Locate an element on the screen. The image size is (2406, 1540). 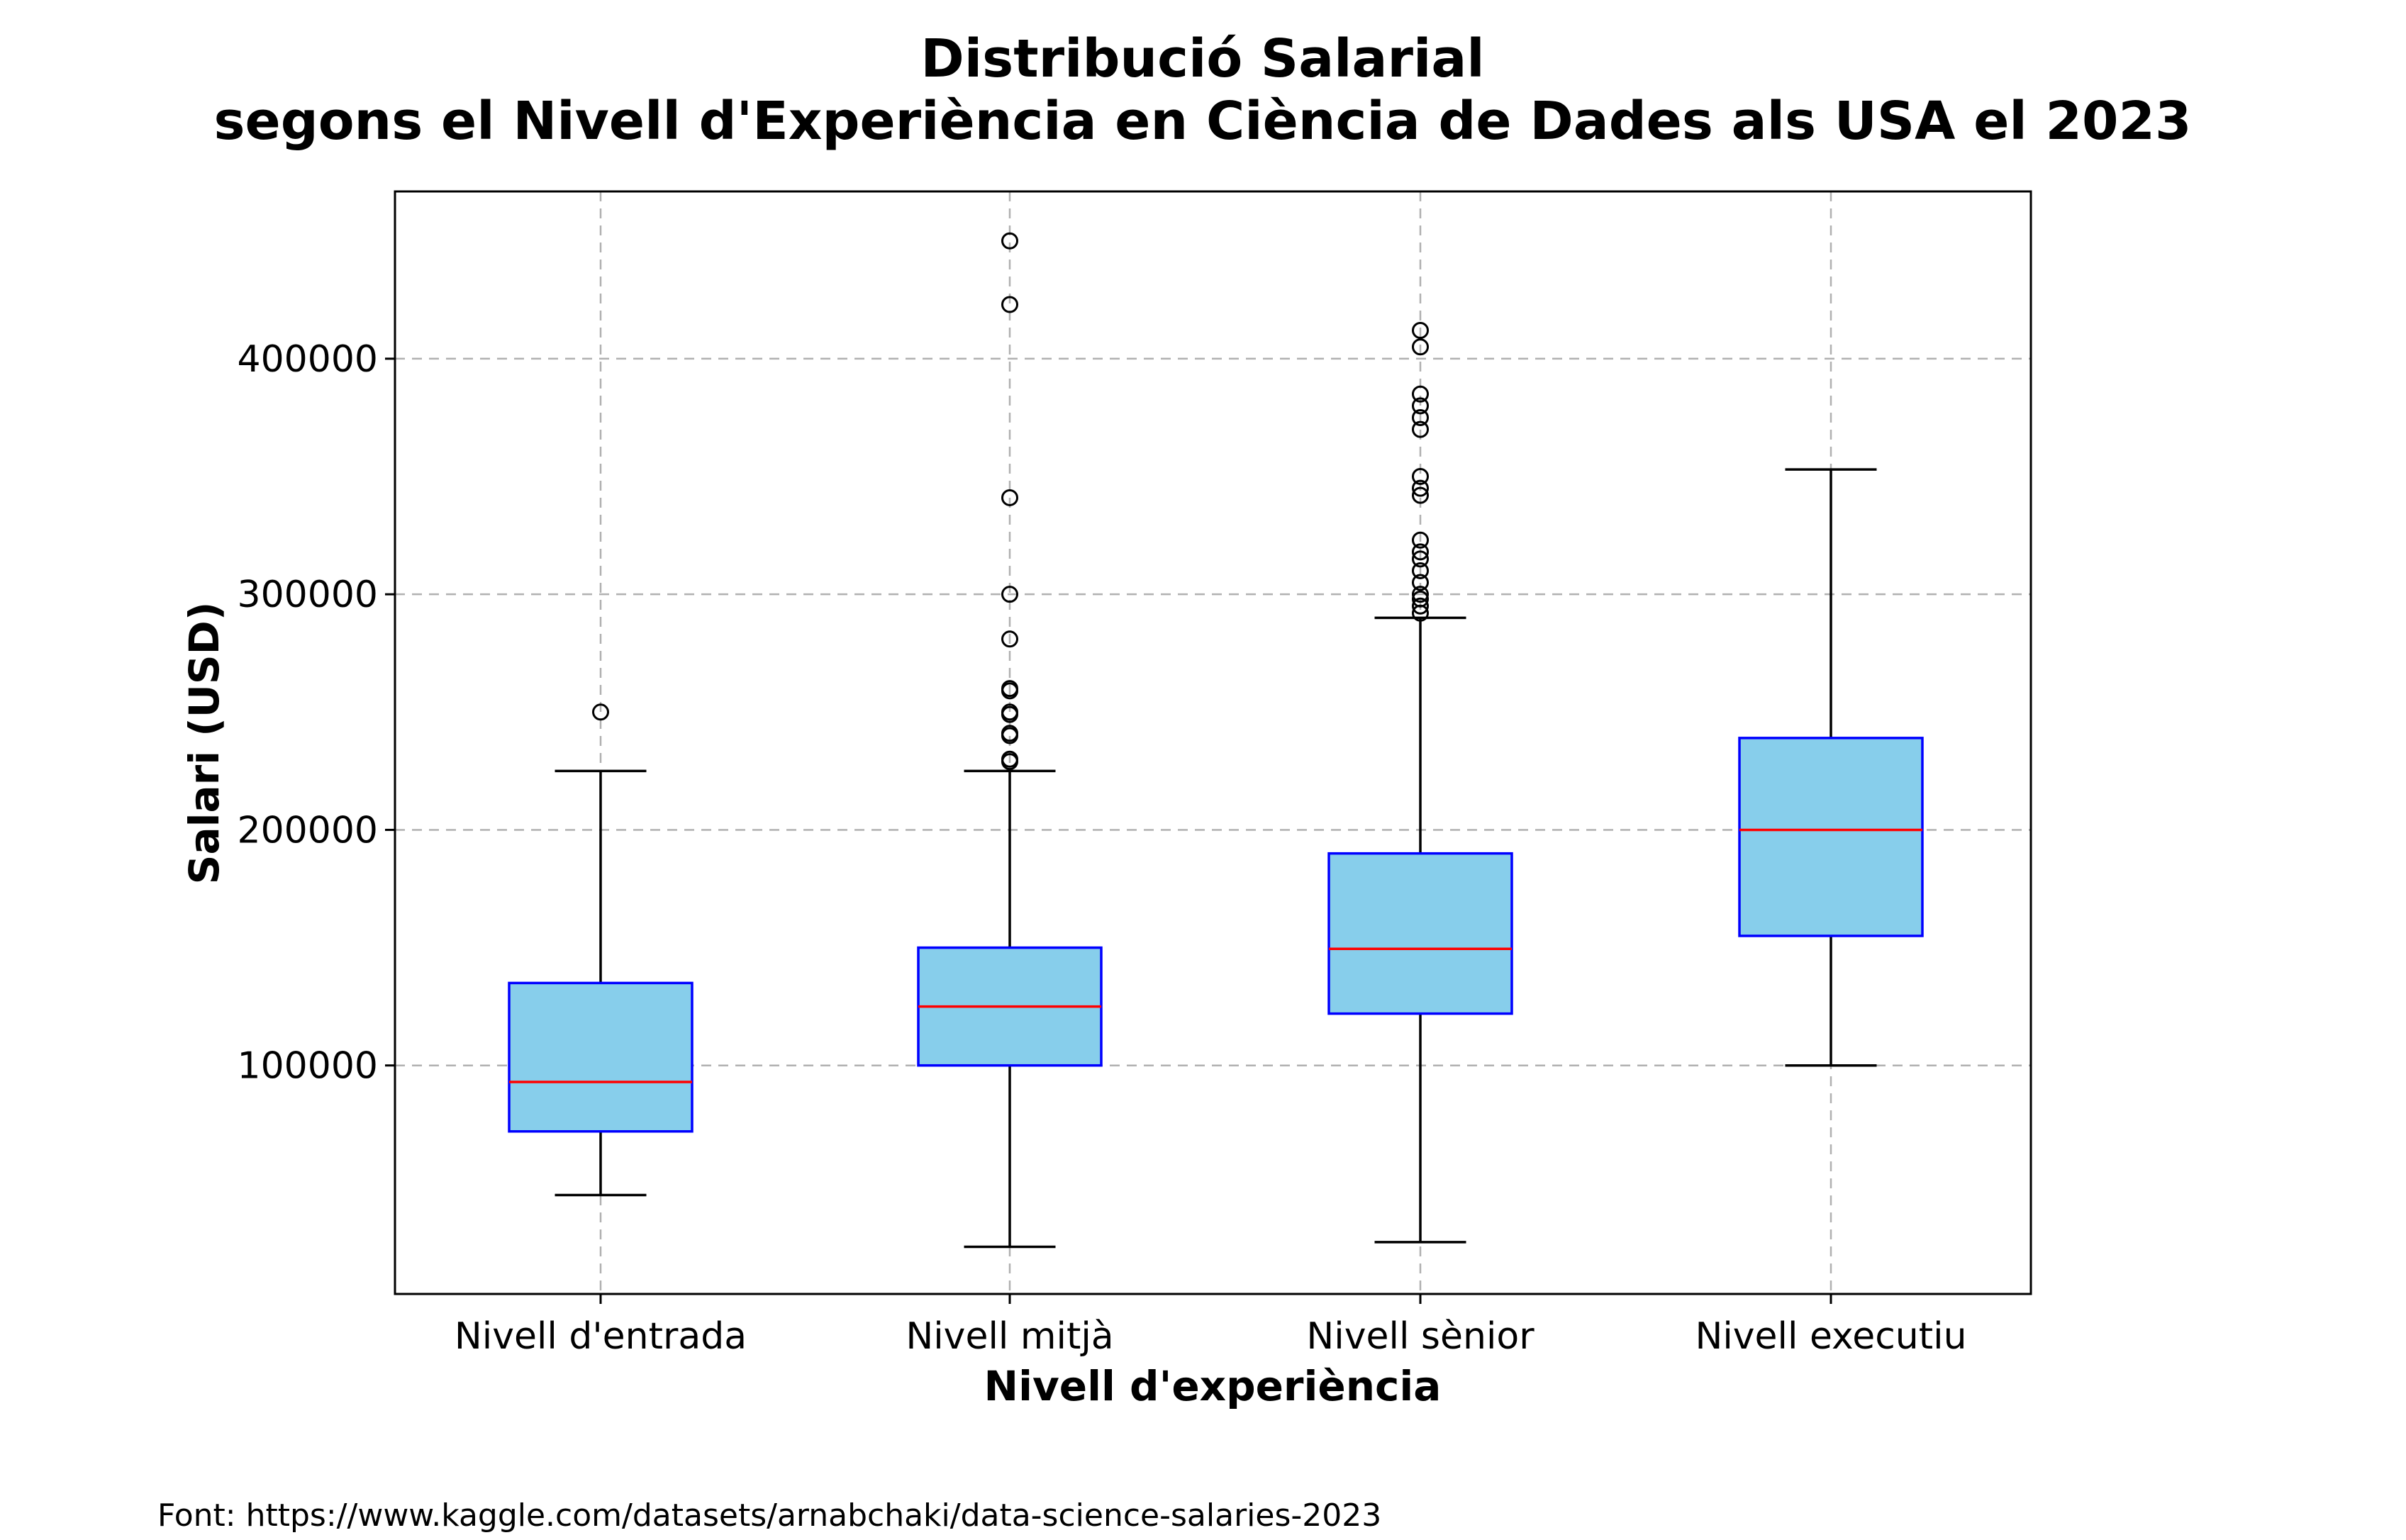
x-tick-label: Nivell executiu is located at coordinates (1830, 1336).